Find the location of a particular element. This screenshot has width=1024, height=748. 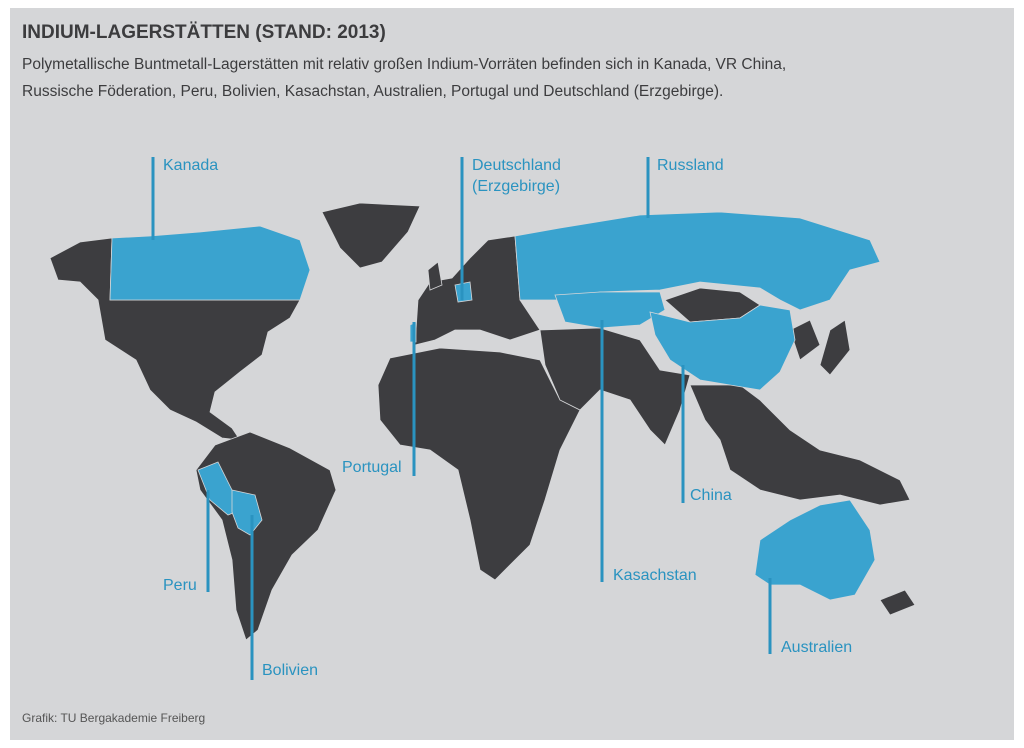

africa is located at coordinates (479, 464).